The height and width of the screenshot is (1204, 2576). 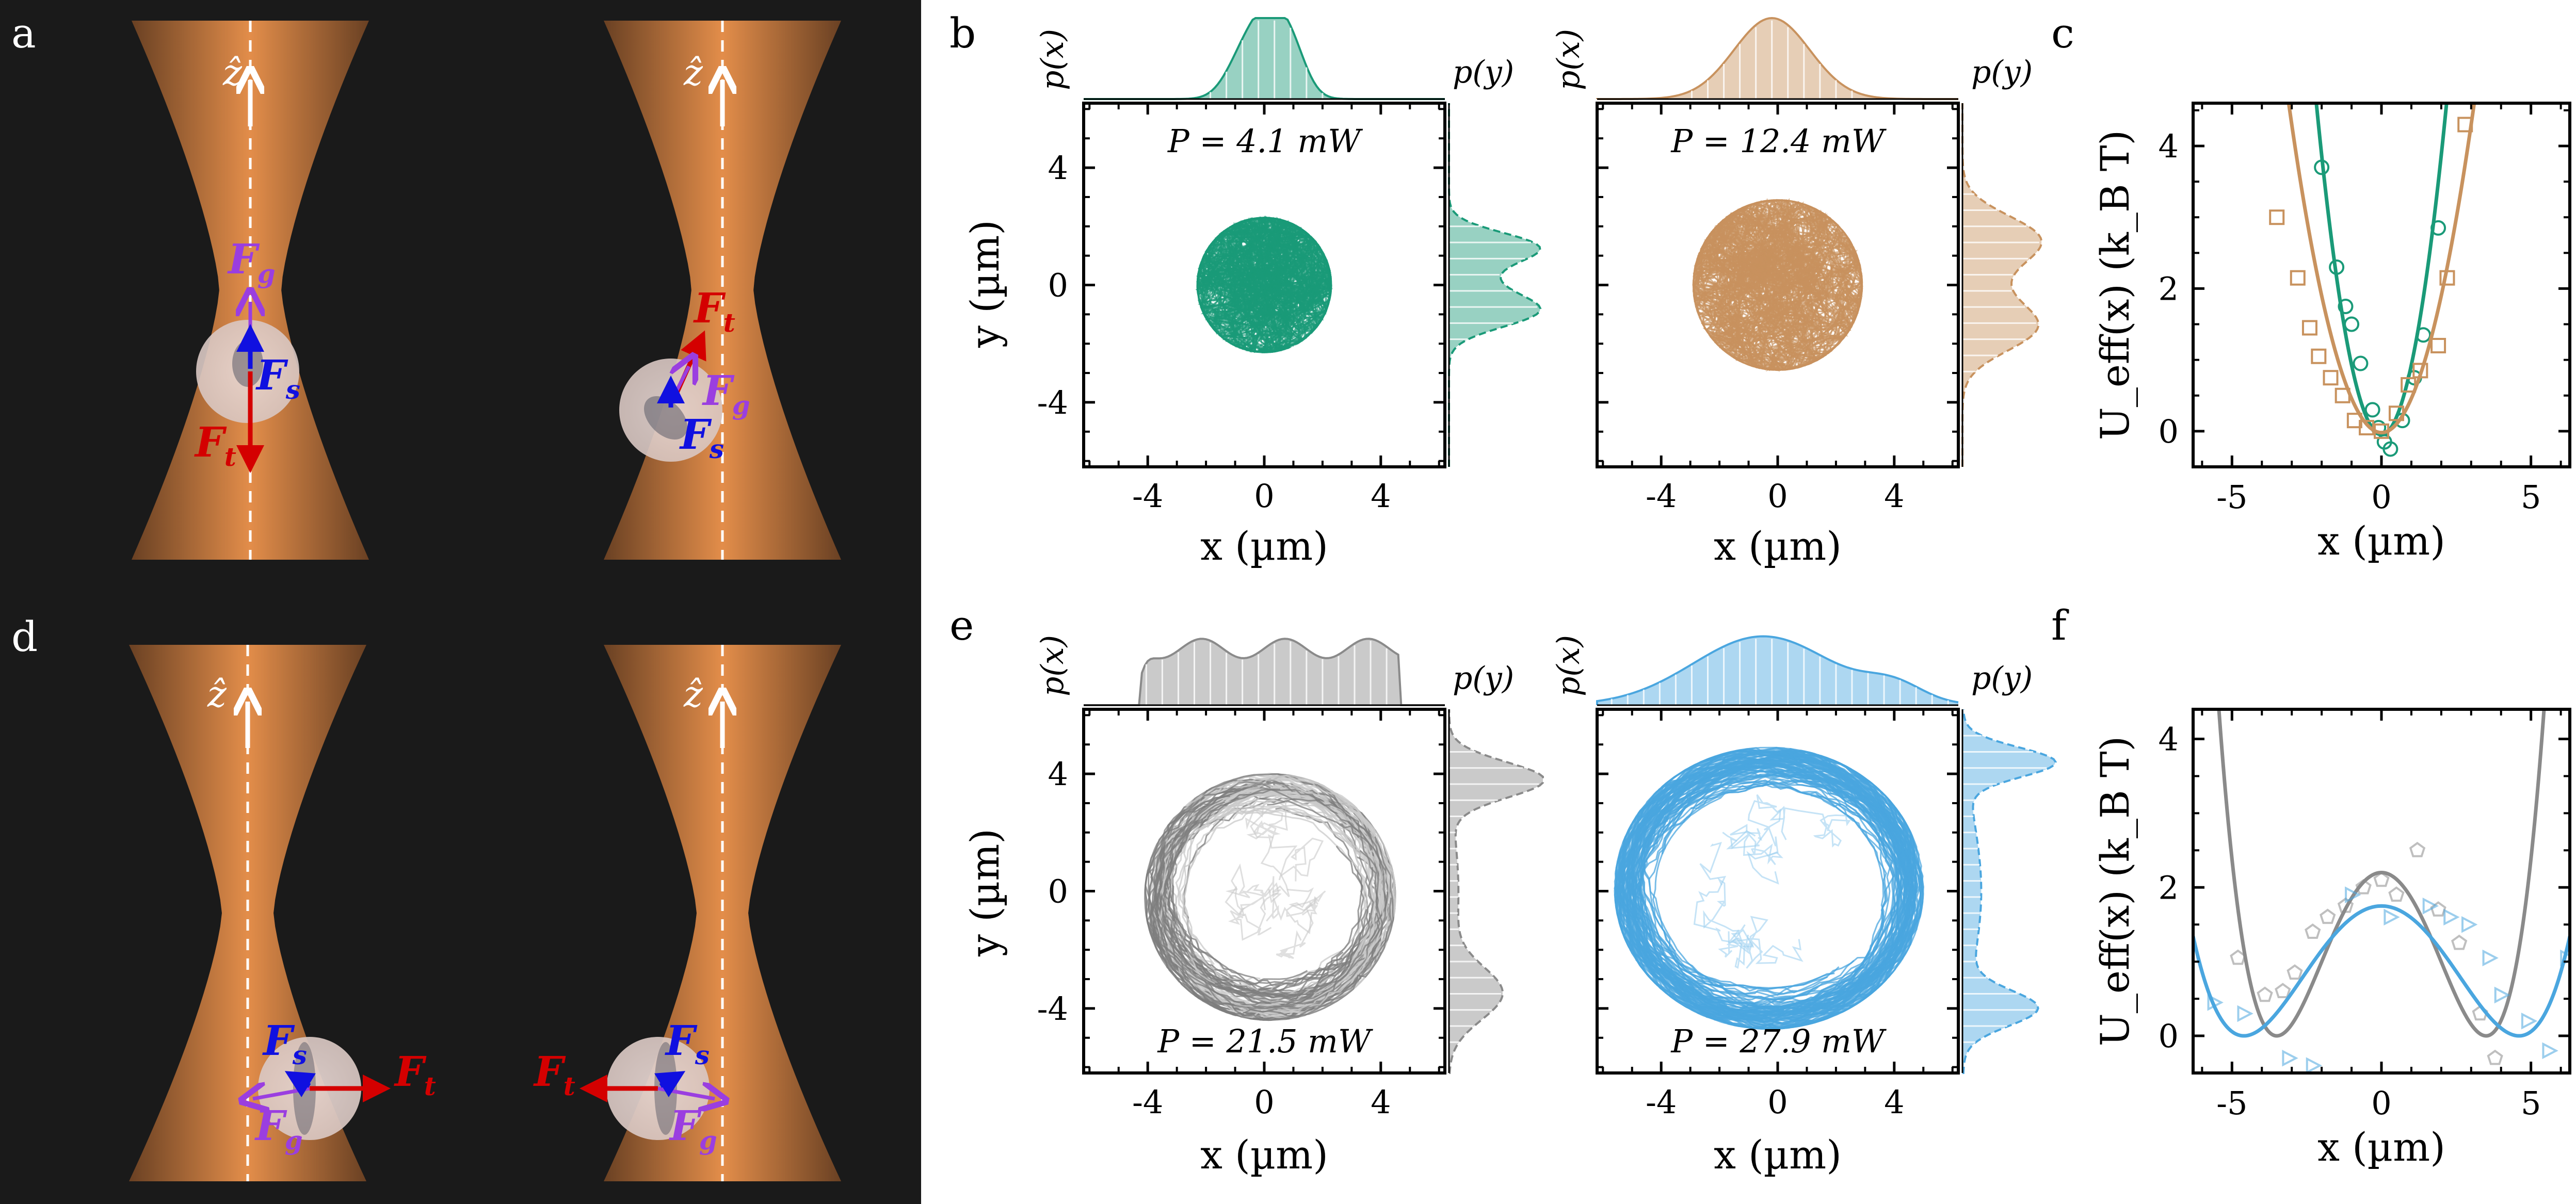 What do you see at coordinates (25, 637) in the screenshot?
I see `panel-letter-d: d` at bounding box center [25, 637].